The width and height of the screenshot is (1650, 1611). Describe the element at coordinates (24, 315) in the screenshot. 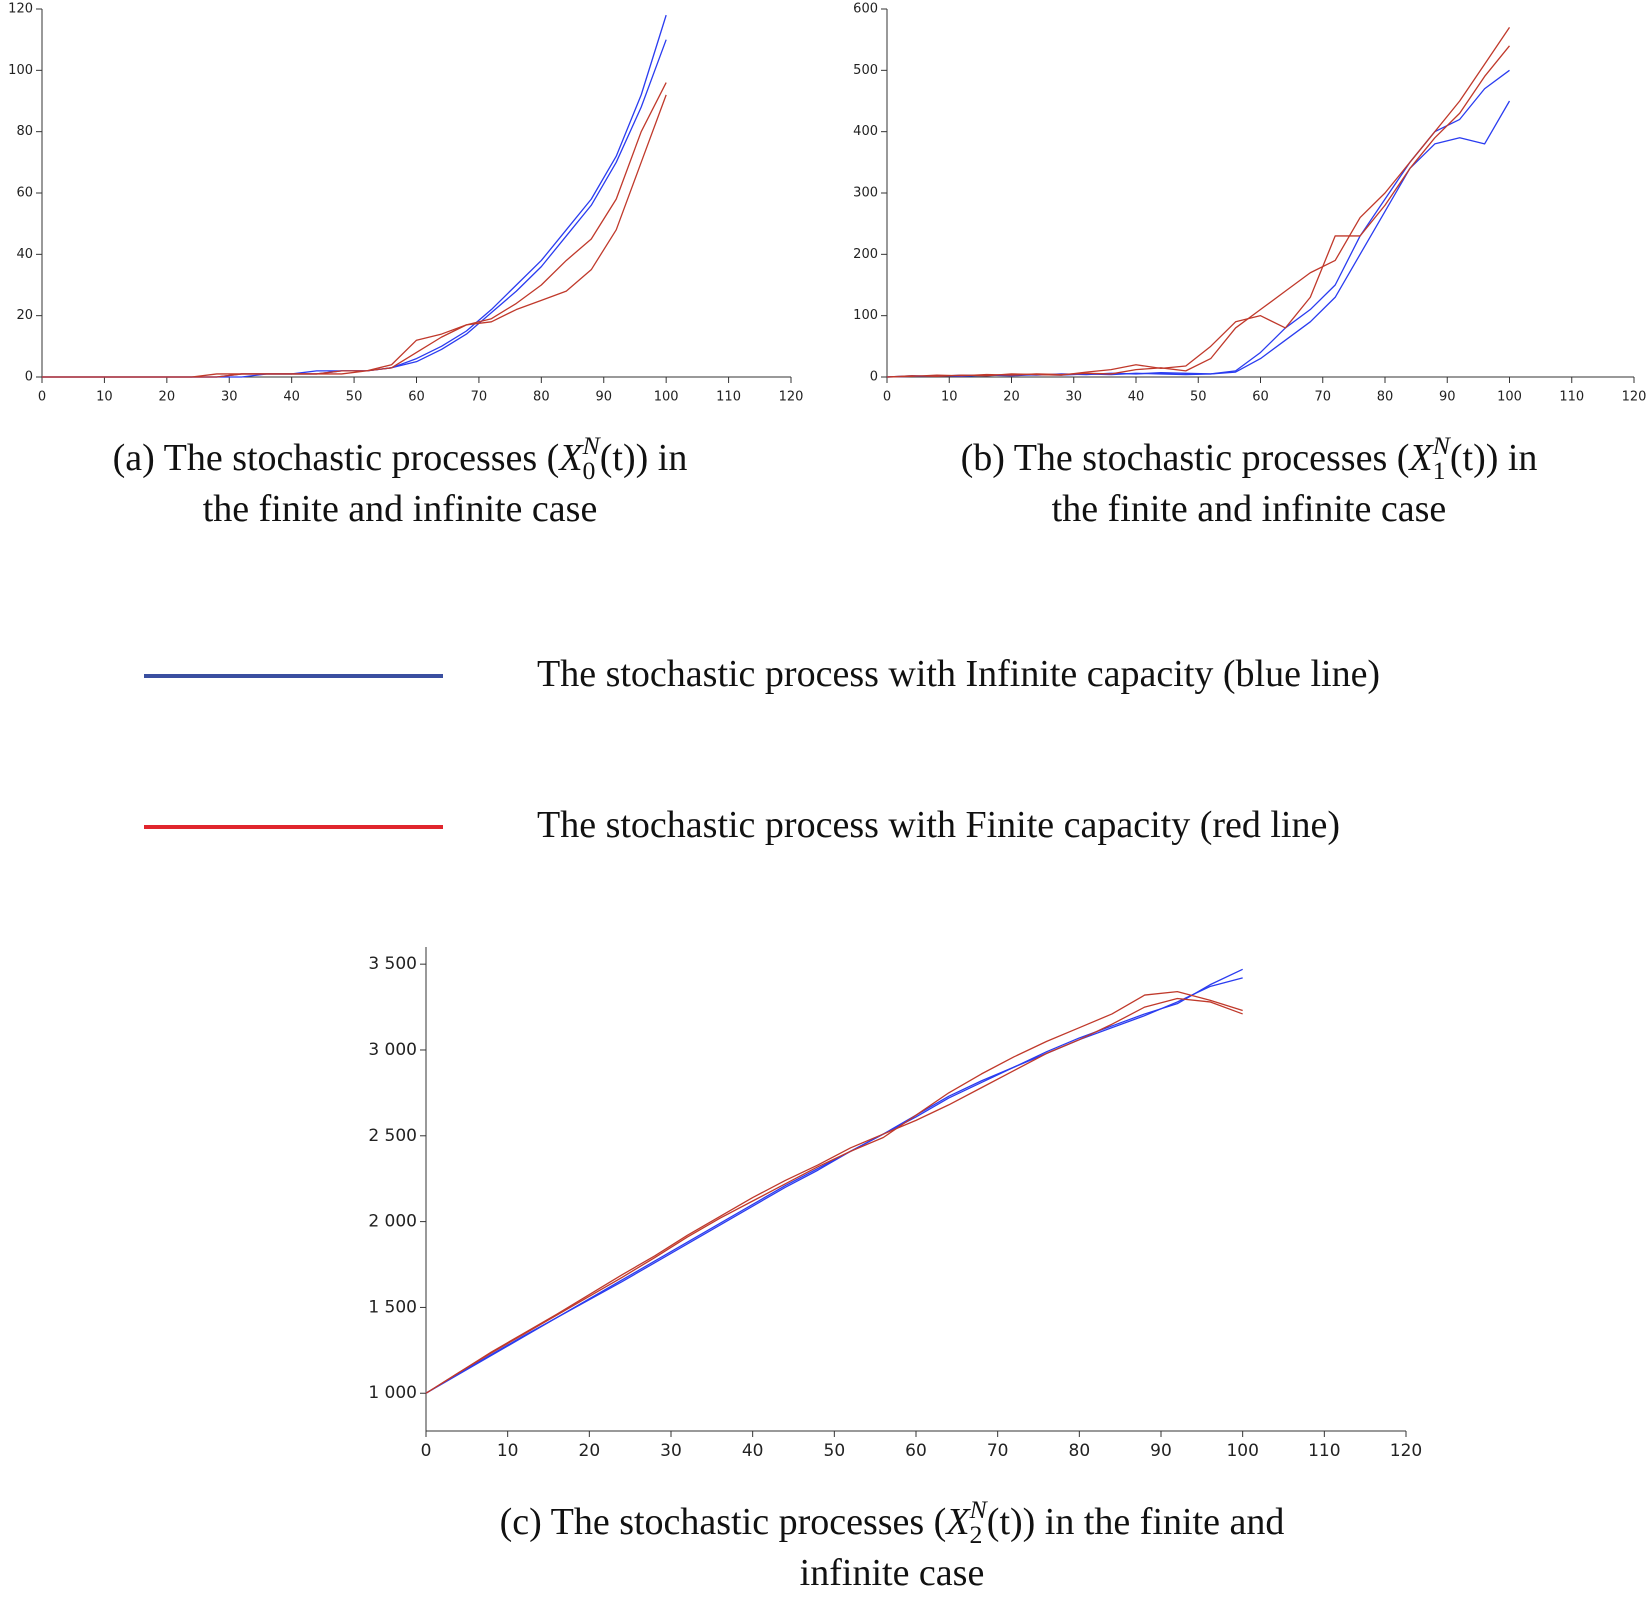

I see `y-tick-label: 20` at that location.